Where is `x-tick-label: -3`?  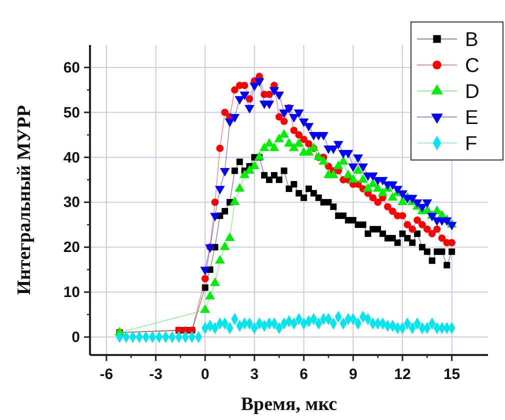
x-tick-label: -3 is located at coordinates (155, 374).